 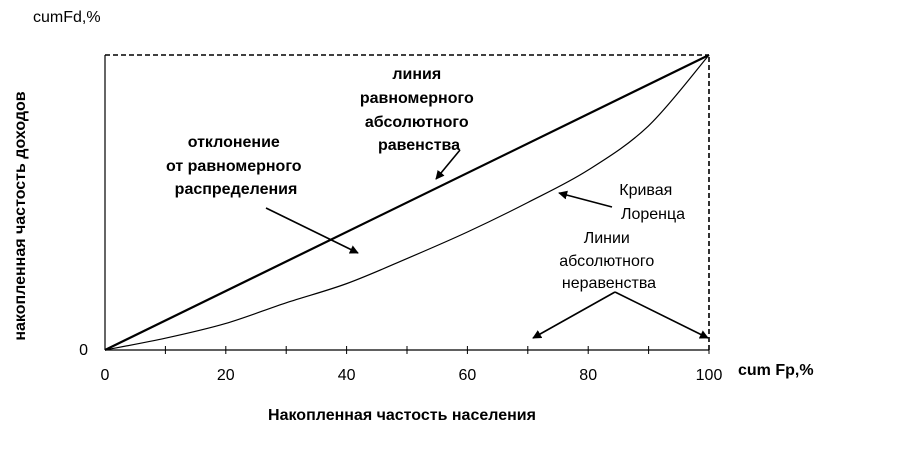 What do you see at coordinates (709, 375) in the screenshot?
I see `x-tick-label: 100` at bounding box center [709, 375].